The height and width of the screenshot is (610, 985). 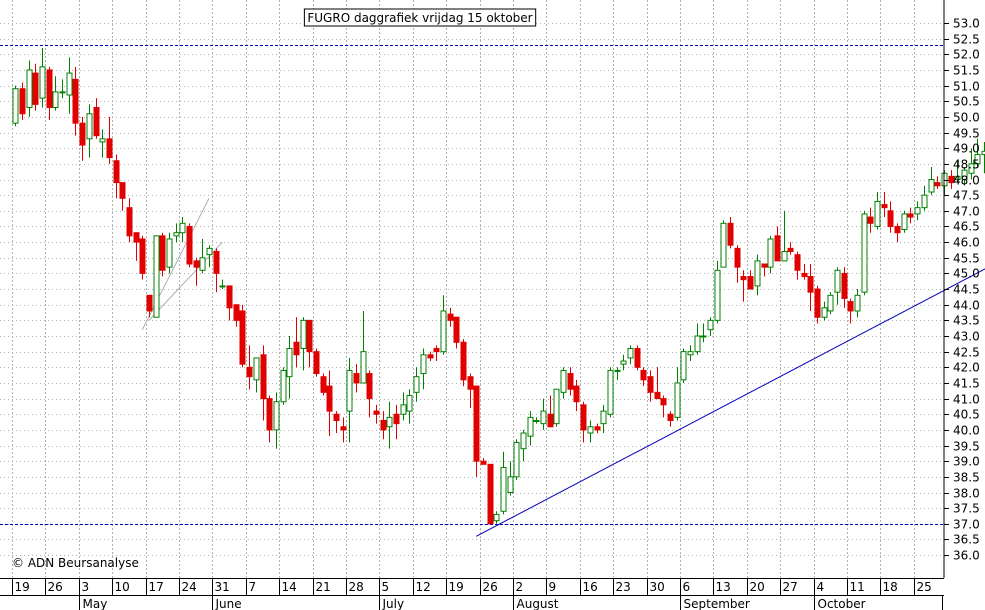 I want to click on y-tick-label: 51.5, so click(x=966, y=71).